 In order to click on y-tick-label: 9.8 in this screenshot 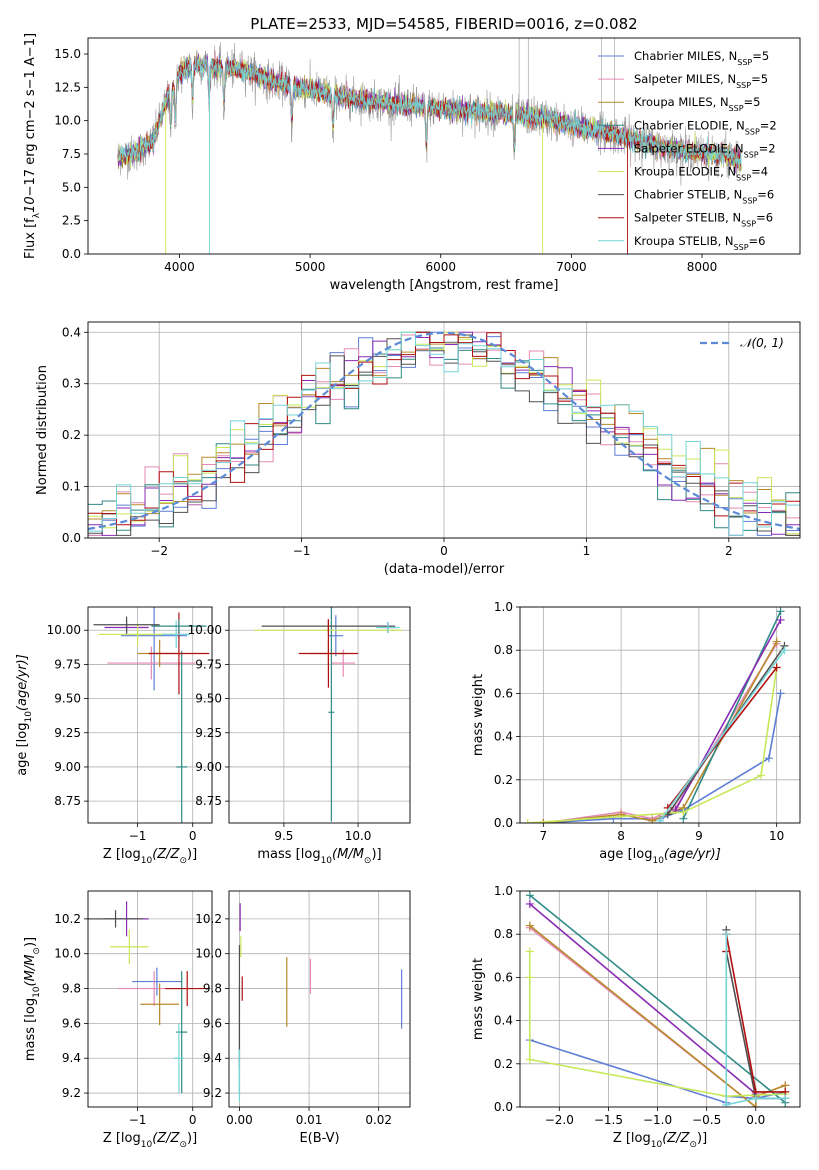, I will do `click(71, 989)`.